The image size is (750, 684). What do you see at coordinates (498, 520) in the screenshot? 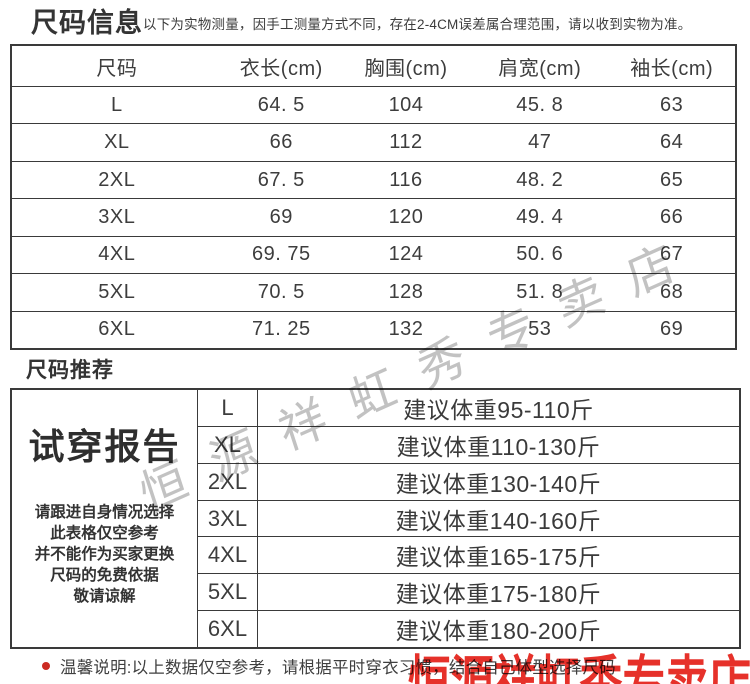
I see `weight-cell: 建议体重140-160斤` at bounding box center [498, 520].